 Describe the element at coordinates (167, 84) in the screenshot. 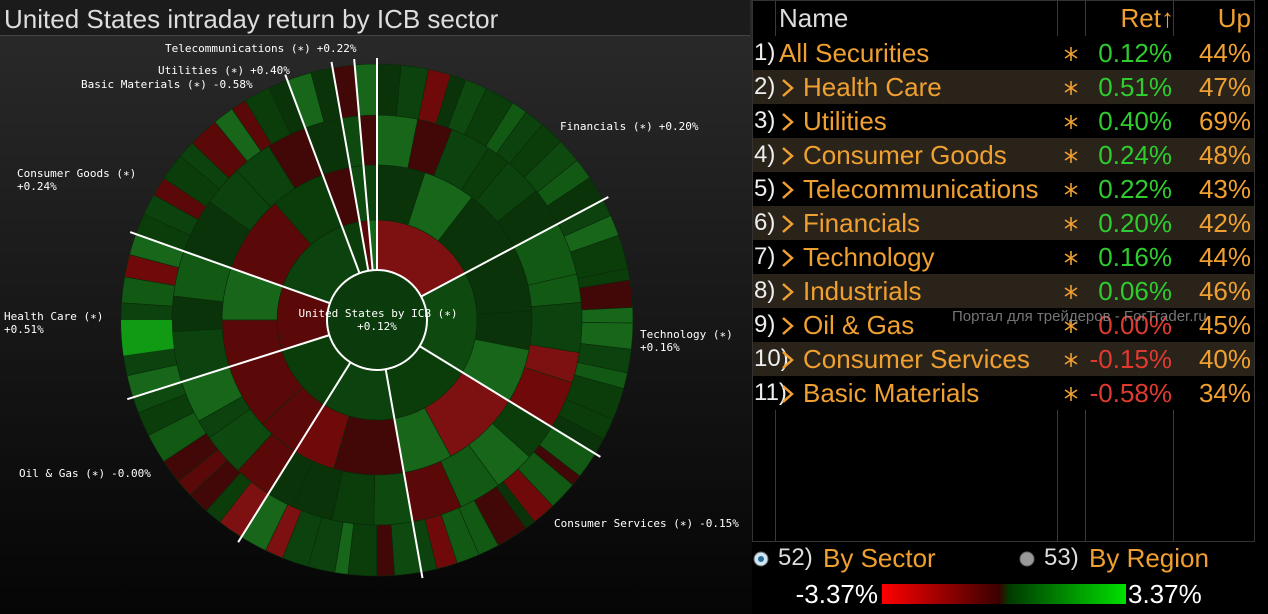

I see `sector-label: Basic Materials (∗) -0.58%` at that location.